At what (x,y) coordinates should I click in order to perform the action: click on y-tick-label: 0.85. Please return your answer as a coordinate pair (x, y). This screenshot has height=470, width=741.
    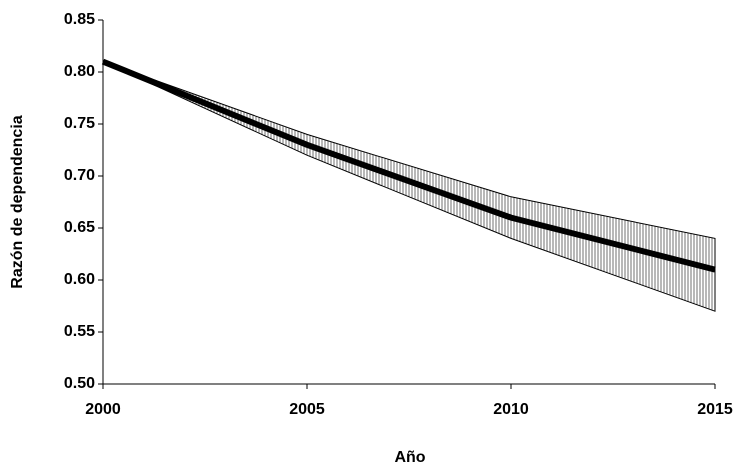
    Looking at the image, I should click on (79, 19).